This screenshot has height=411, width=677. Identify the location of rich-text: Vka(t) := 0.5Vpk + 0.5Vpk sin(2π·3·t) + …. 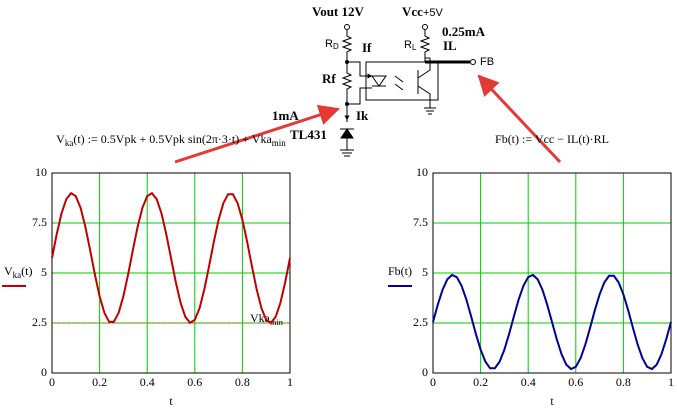
(171, 140).